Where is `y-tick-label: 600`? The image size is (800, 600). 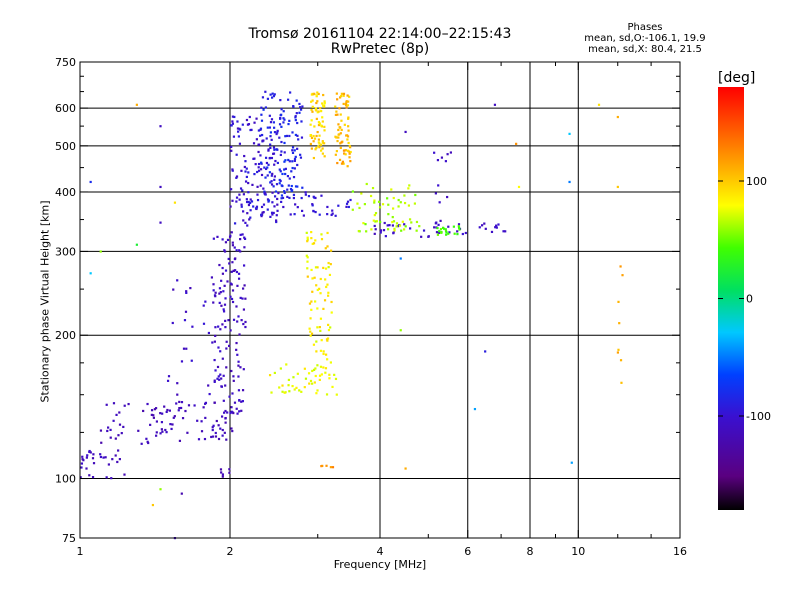
y-tick-label: 600 is located at coordinates (65, 108).